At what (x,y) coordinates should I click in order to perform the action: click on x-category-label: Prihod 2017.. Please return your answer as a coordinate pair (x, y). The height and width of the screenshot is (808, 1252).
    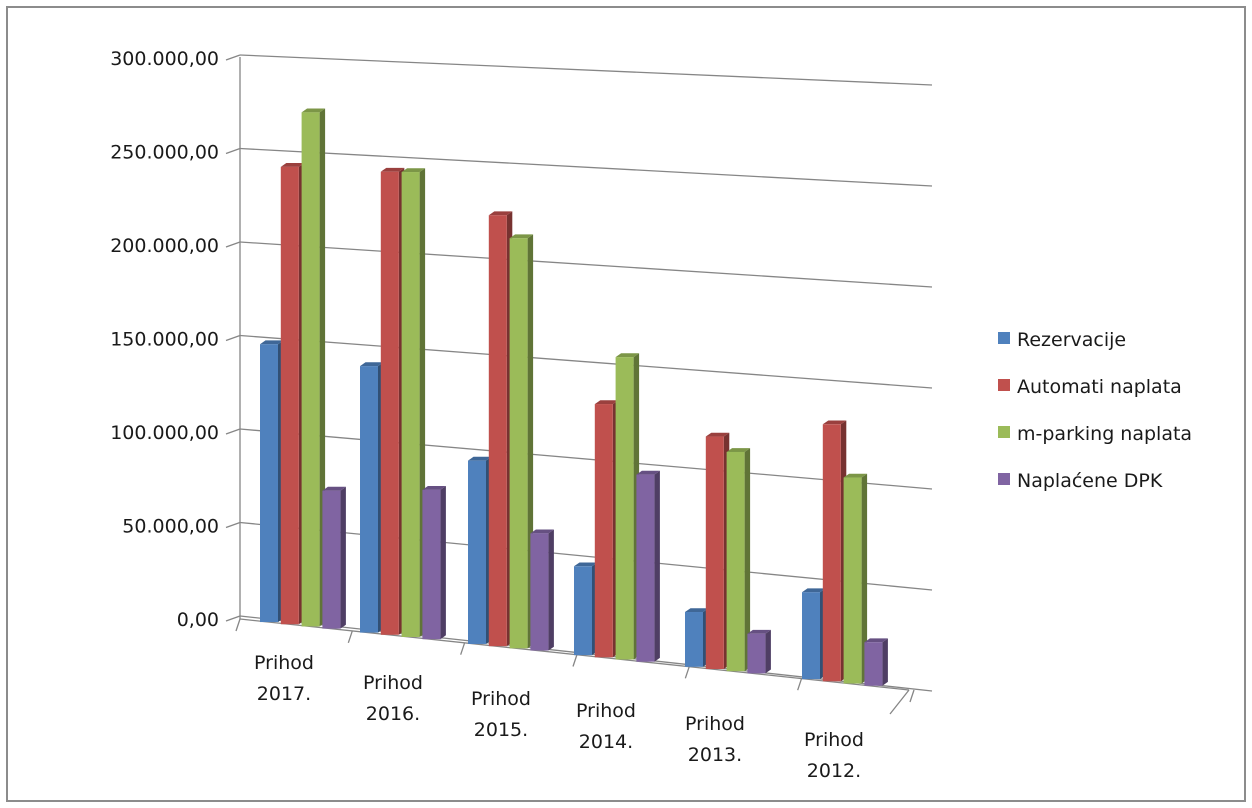
    Looking at the image, I should click on (284, 678).